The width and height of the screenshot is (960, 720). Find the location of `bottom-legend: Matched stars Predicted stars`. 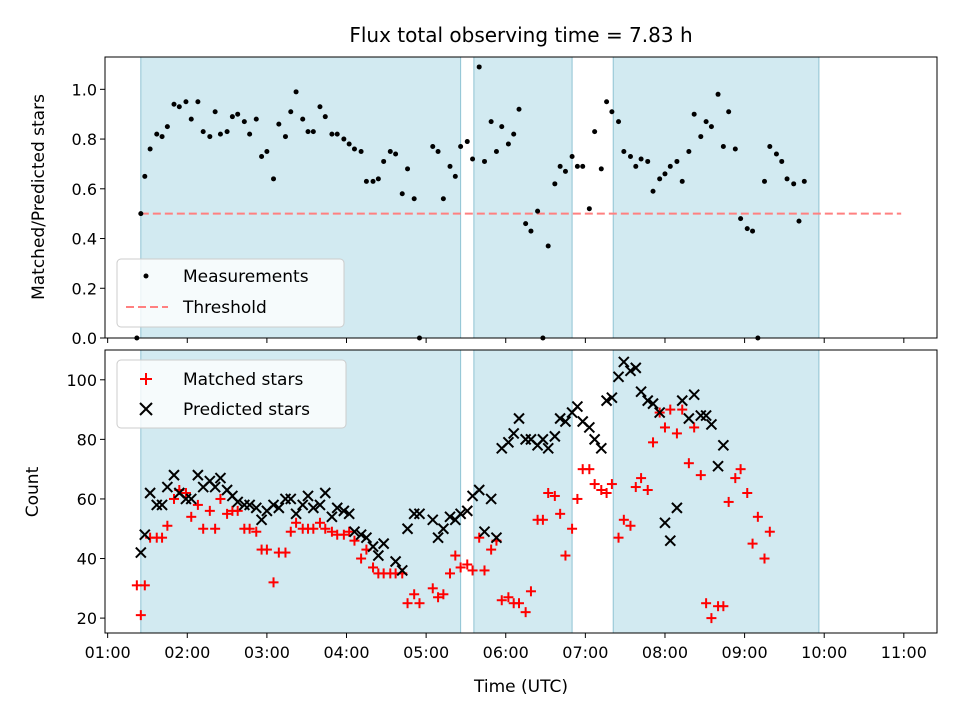

bottom-legend: Matched stars Predicted stars is located at coordinates (231, 394).